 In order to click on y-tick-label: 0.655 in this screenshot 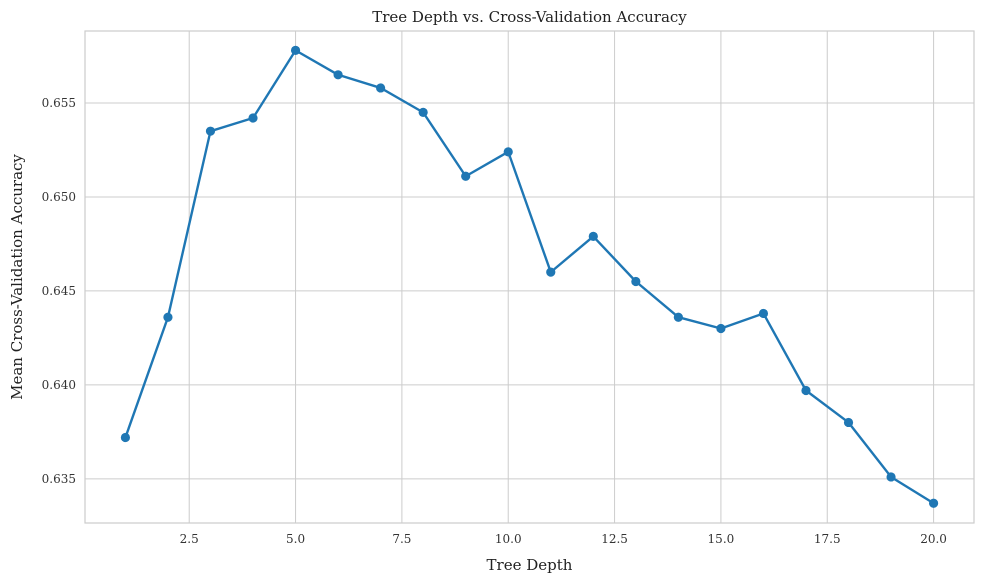, I will do `click(59, 103)`.